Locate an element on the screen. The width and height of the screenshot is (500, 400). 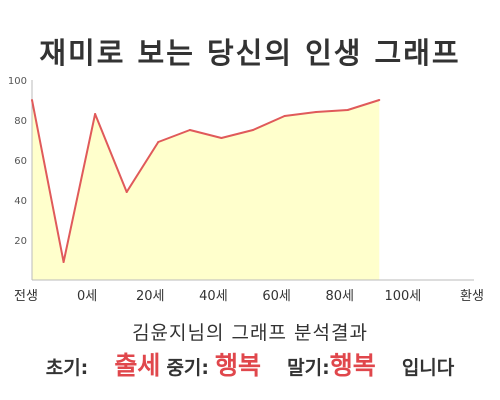
x-tick-label: 60세 is located at coordinates (276, 296).